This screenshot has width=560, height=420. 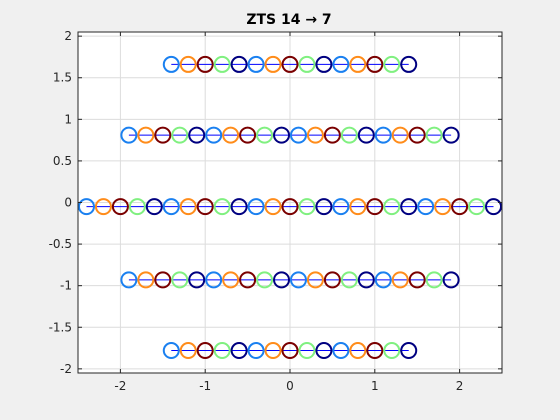 What do you see at coordinates (288, 20) in the screenshot?
I see `chart-title: ZTS 14 → 7` at bounding box center [288, 20].